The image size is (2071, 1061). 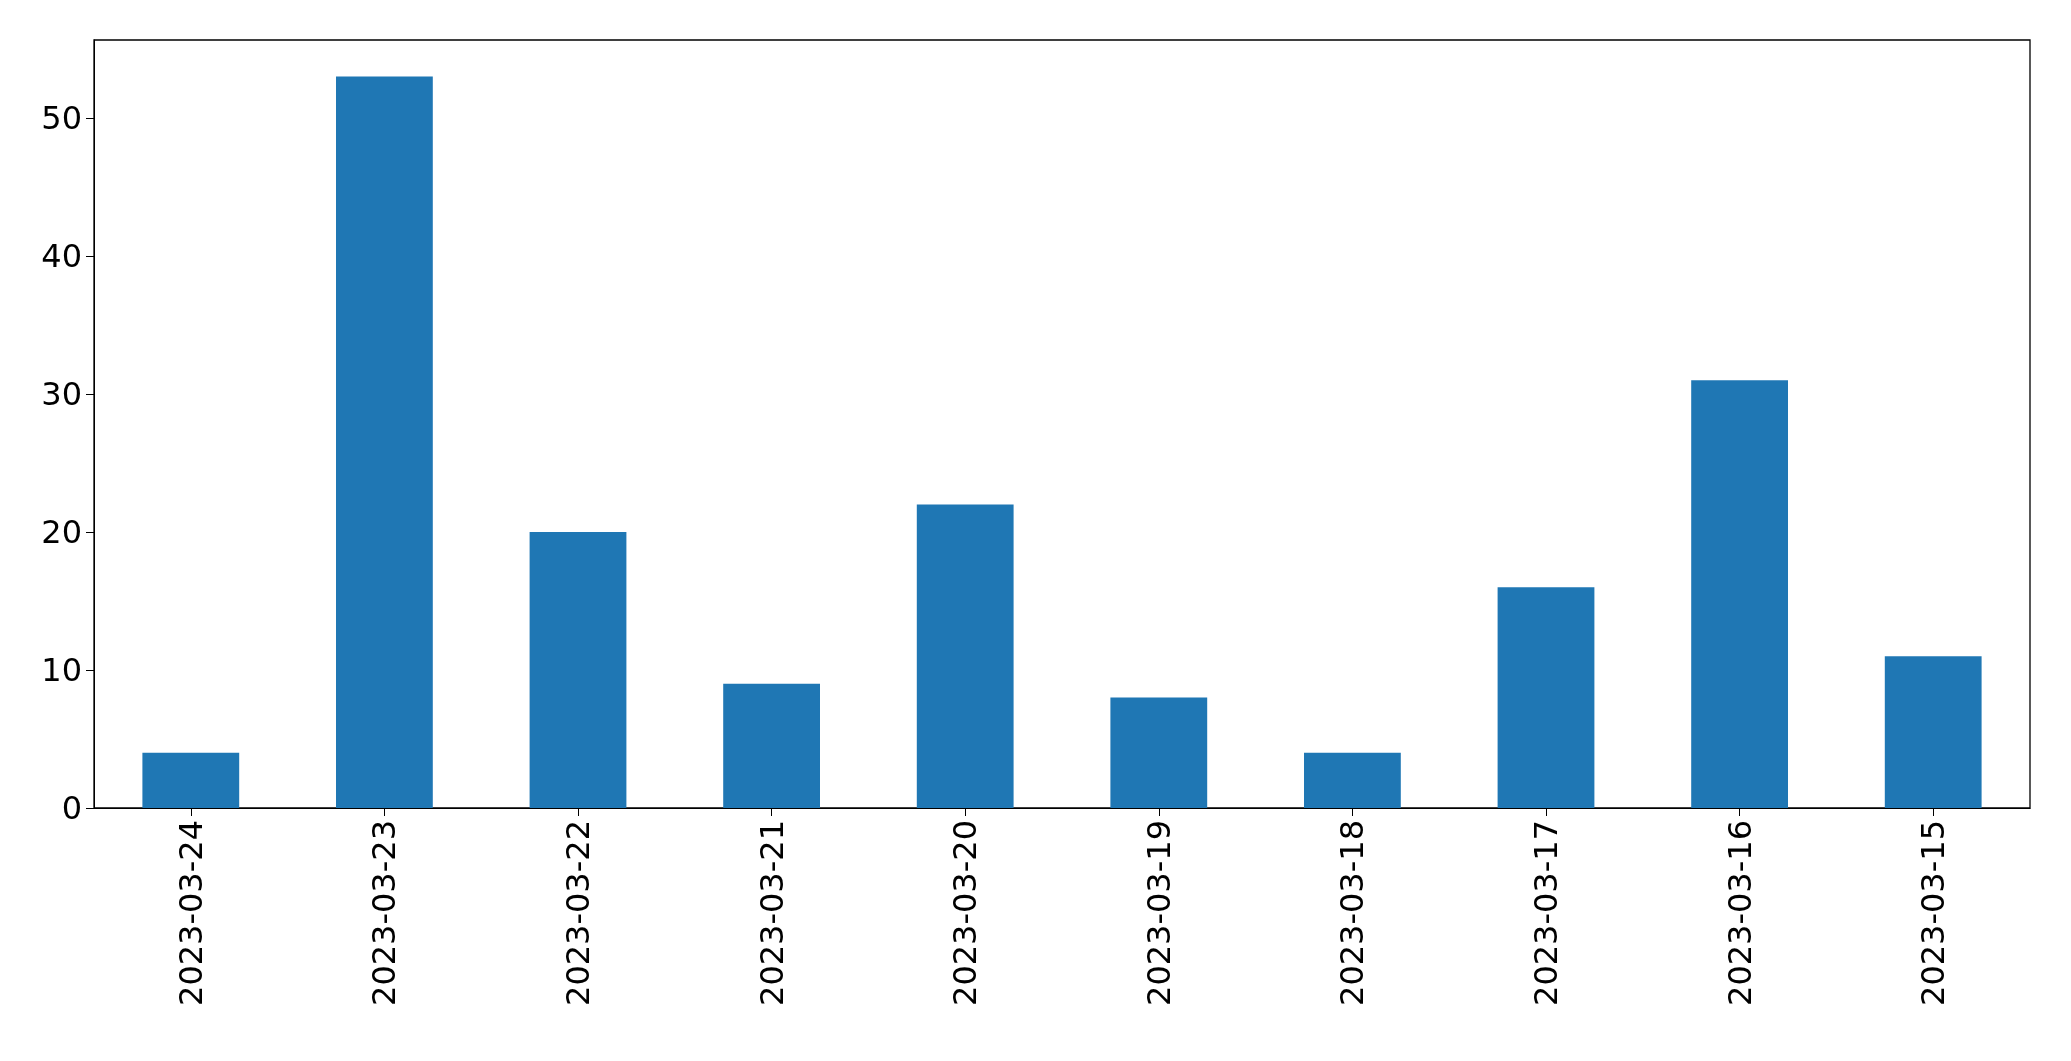 I want to click on x-tick-label: 2023-03-23, so click(x=384, y=913).